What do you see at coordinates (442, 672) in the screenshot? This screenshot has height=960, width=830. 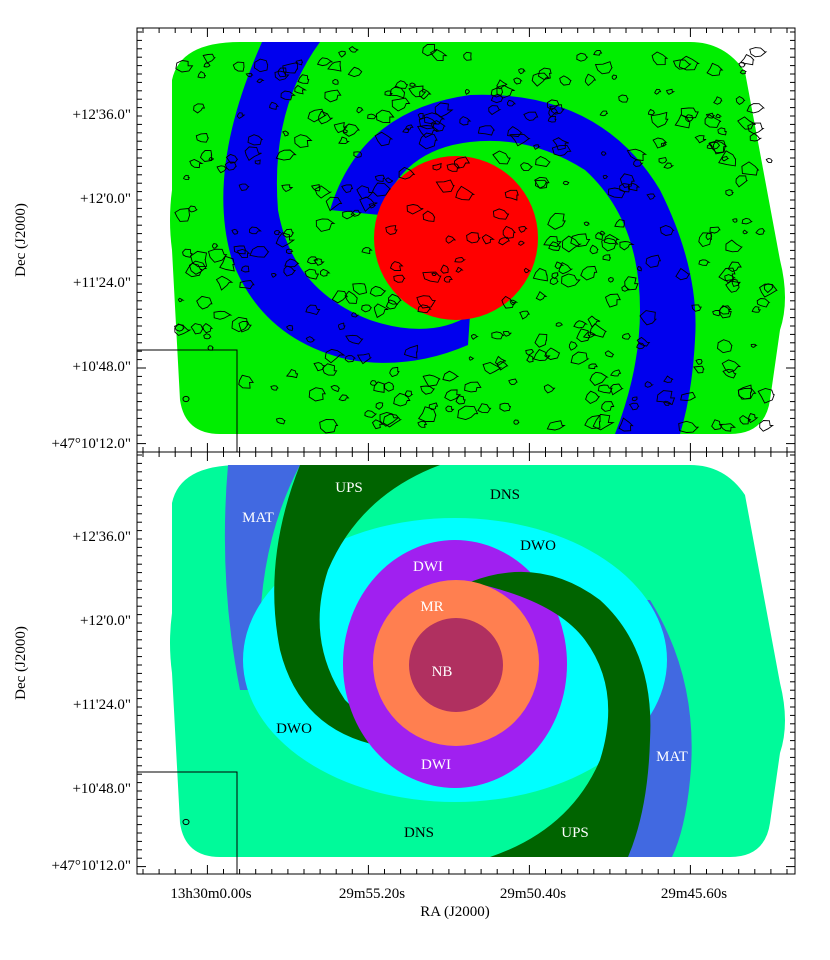 I see `label-nb: NB` at bounding box center [442, 672].